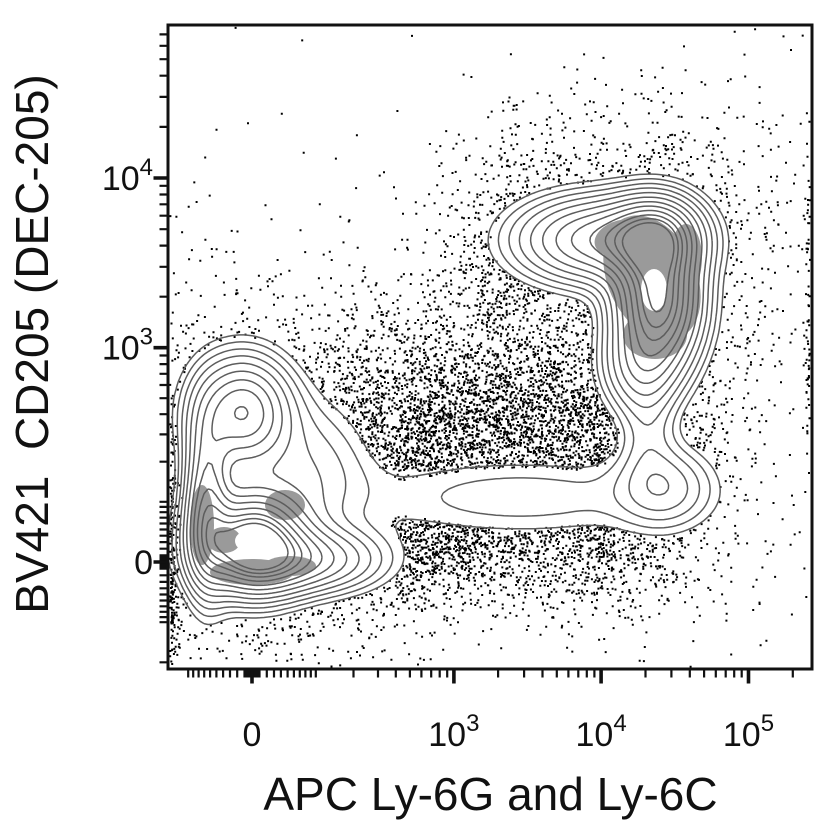 The height and width of the screenshot is (825, 824). What do you see at coordinates (143, 563) in the screenshot?
I see `y-tick-label: 0` at bounding box center [143, 563].